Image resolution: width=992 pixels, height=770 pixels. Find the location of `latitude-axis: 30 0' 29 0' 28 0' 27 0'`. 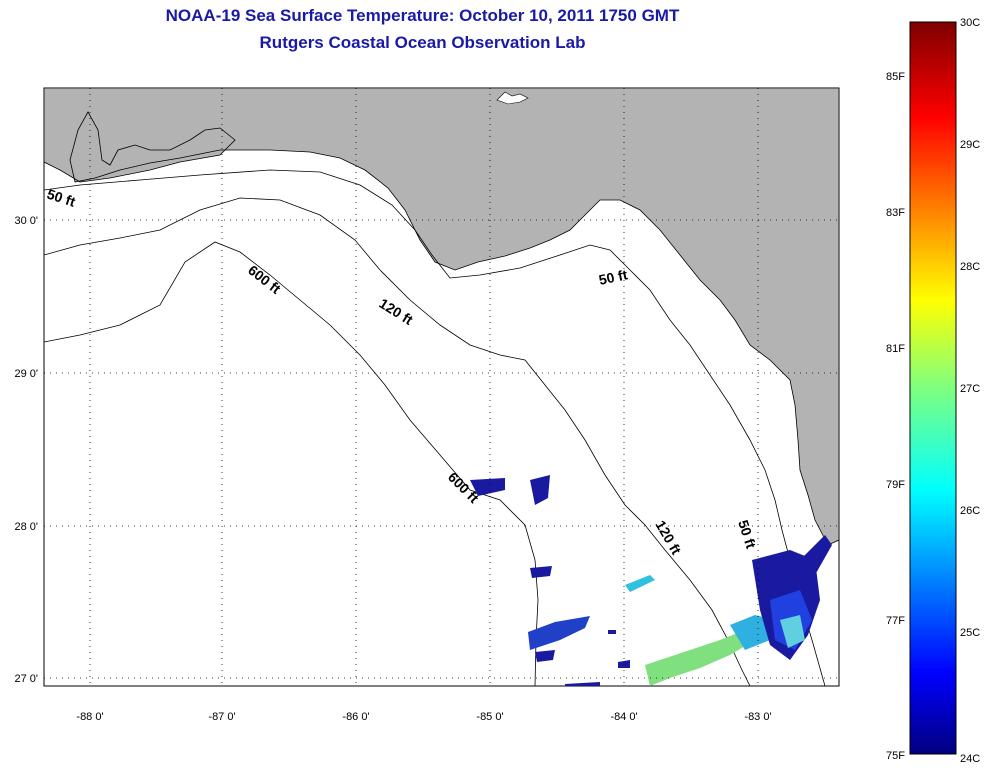

latitude-axis: 30 0' 29 0' 28 0' 27 0' is located at coordinates (26, 450).